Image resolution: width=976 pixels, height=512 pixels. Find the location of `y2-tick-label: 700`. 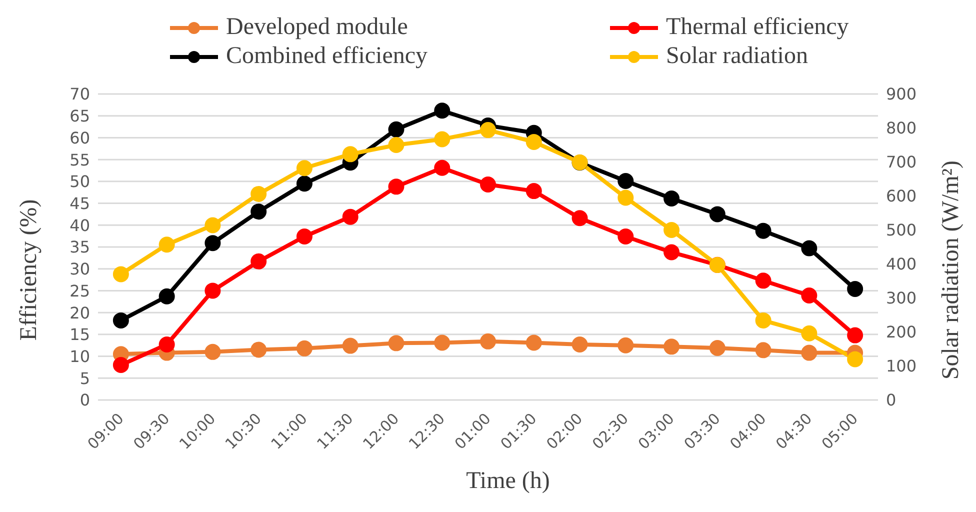

y2-tick-label: 700 is located at coordinates (901, 162).